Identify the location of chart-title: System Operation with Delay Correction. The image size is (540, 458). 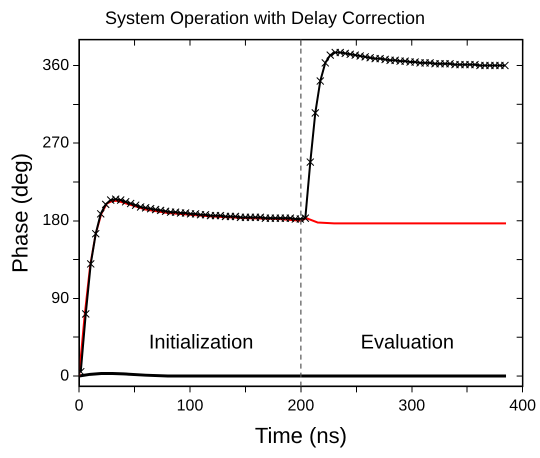
(265, 18).